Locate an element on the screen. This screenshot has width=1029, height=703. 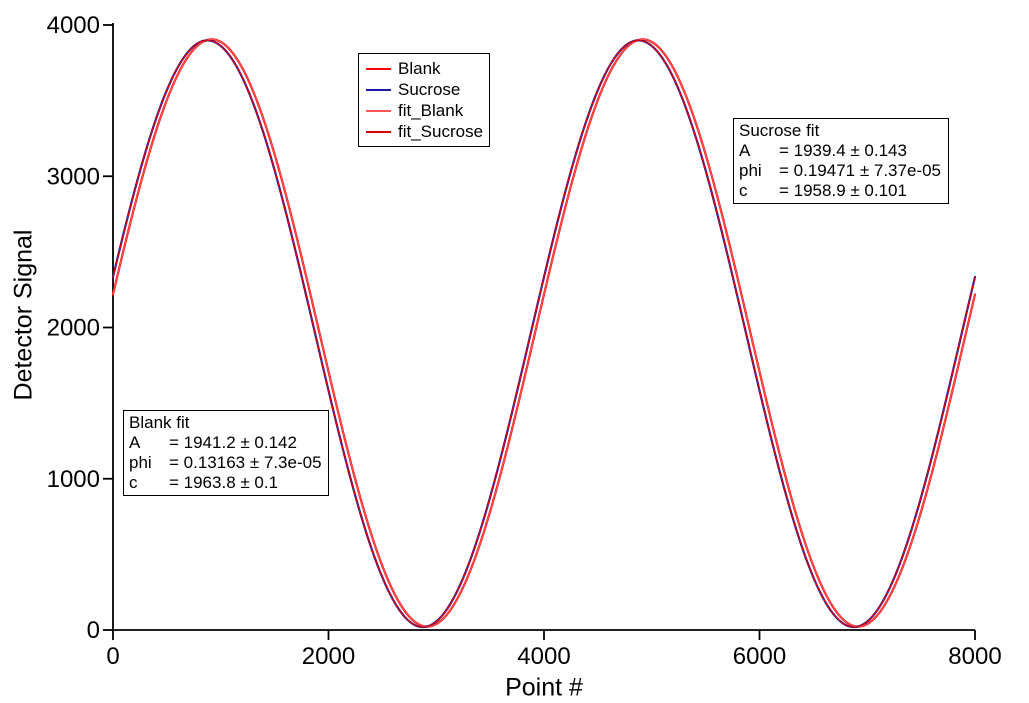
y-axis-title: Detector Signal is located at coordinates (23, 315).